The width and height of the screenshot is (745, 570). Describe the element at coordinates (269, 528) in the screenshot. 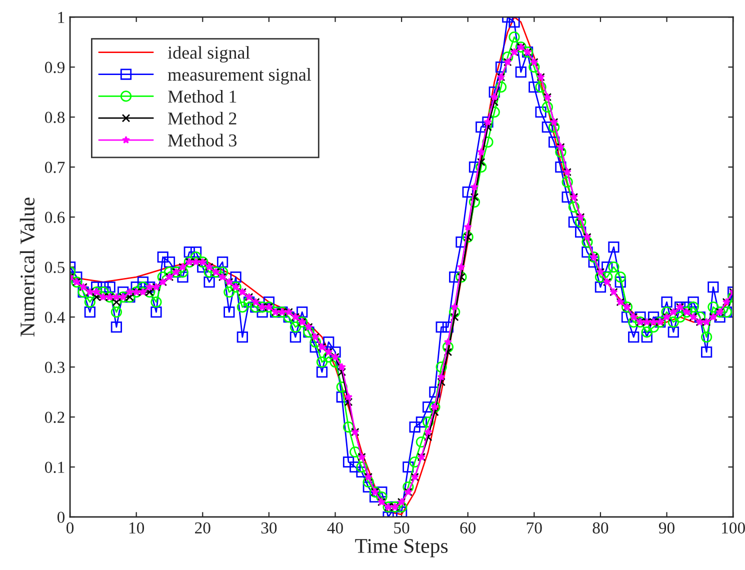

I see `x-tick-label: 30` at that location.